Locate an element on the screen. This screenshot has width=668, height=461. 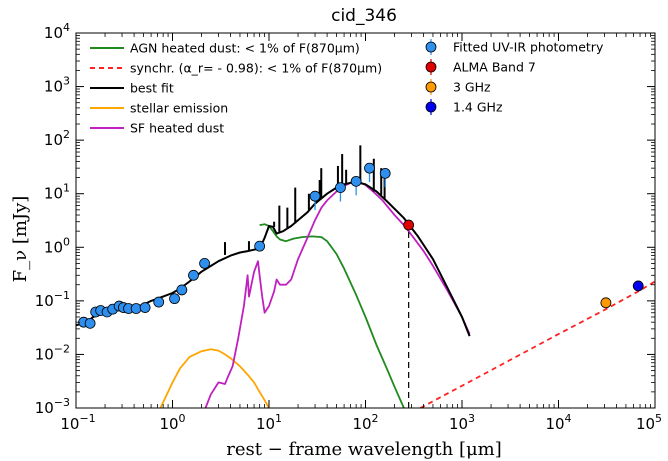
legend-label: ALMA Band 7 is located at coordinates (494, 67).